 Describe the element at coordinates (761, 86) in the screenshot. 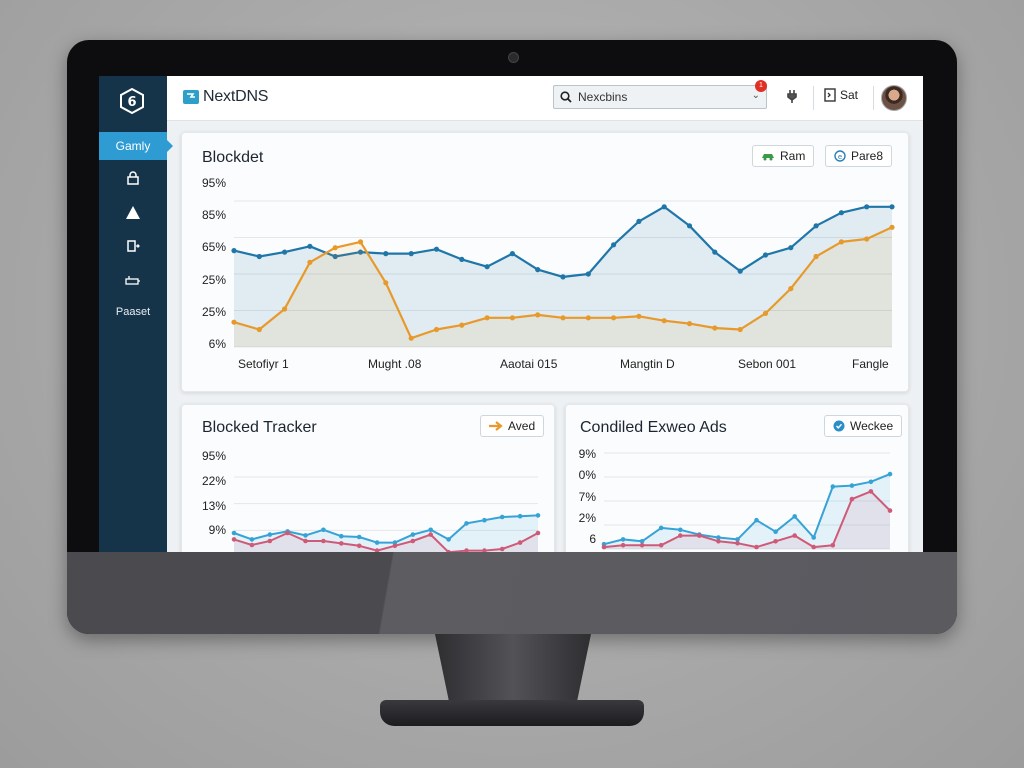

I see `notification-badge: 1` at that location.